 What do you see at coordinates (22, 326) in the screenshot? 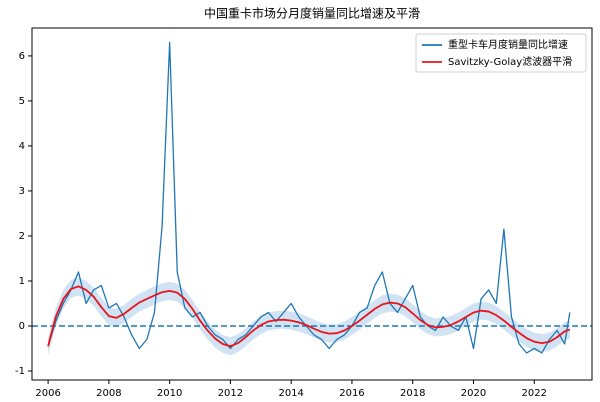
I see `y-tick-label: 0` at bounding box center [22, 326].